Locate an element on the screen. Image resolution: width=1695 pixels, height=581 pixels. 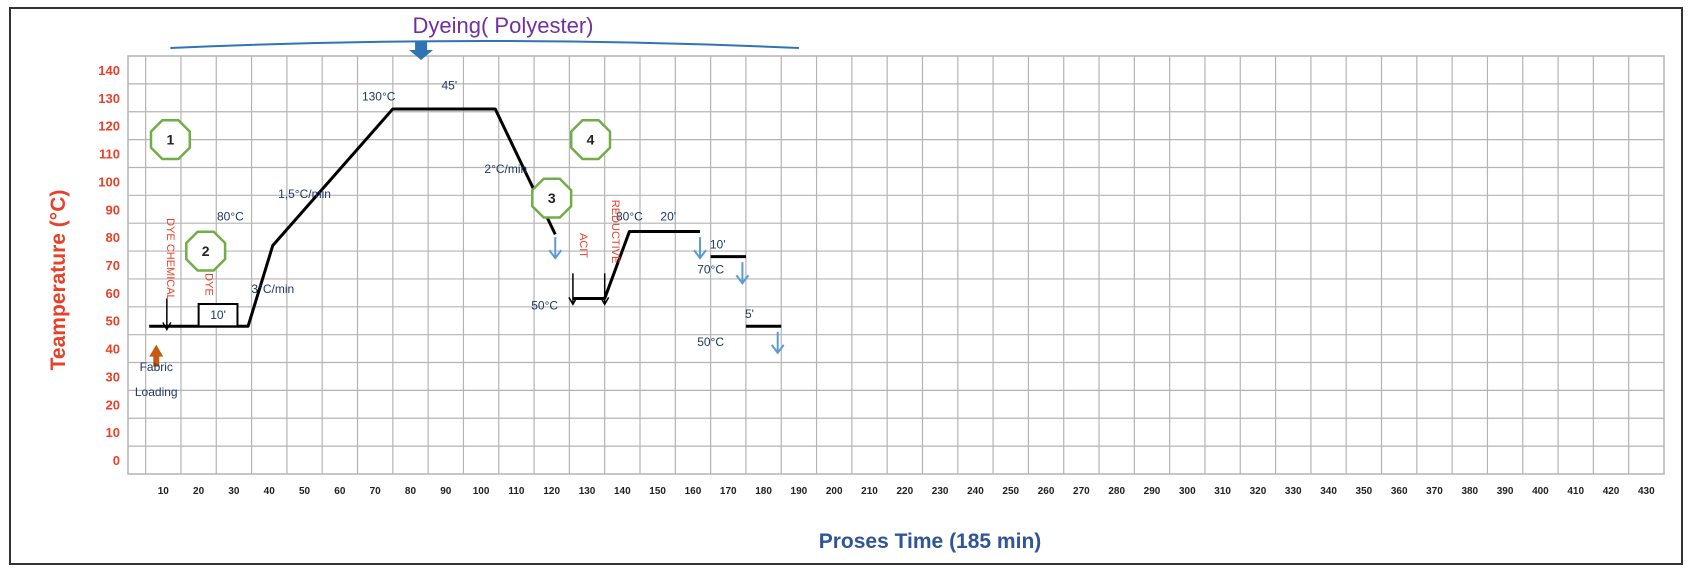
x-tick-label: 430 is located at coordinates (1646, 491).